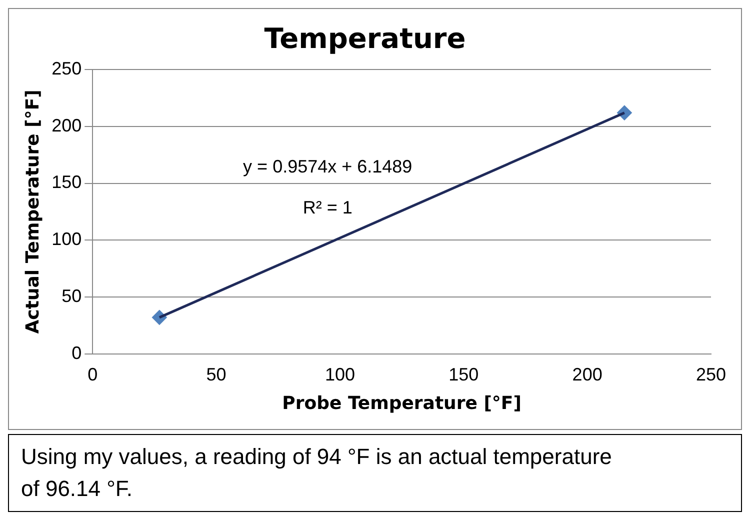 This screenshot has width=752, height=522. I want to click on x-tick-label: 250, so click(711, 374).